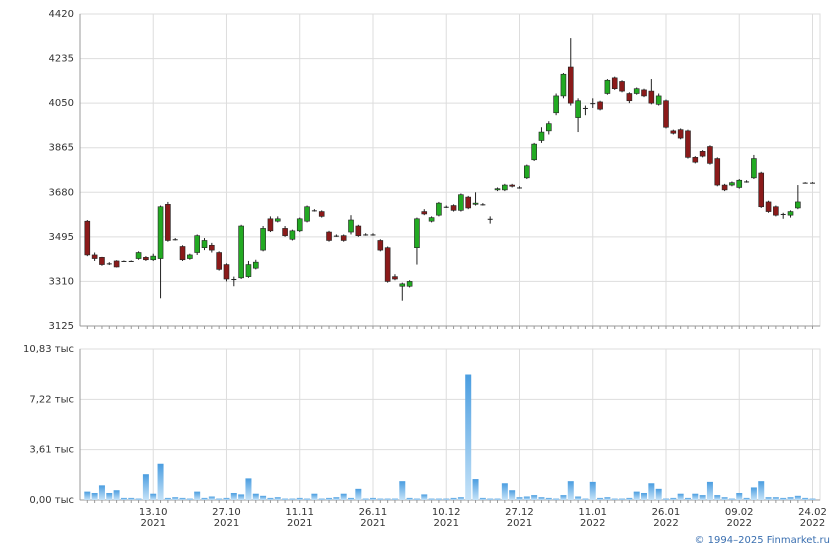 Image resolution: width=840 pixels, height=550 pixels. What do you see at coordinates (48, 349) in the screenshot?
I see `y-tick-label: 10,83 тыс` at bounding box center [48, 349].